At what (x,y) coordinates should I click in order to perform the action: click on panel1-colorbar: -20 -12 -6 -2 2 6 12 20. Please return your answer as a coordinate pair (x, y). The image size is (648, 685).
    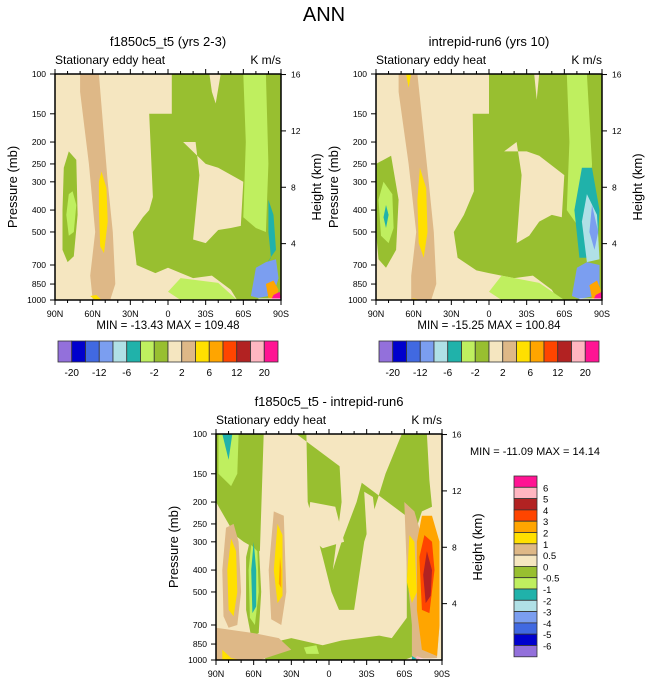
    Looking at the image, I should click on (168, 359).